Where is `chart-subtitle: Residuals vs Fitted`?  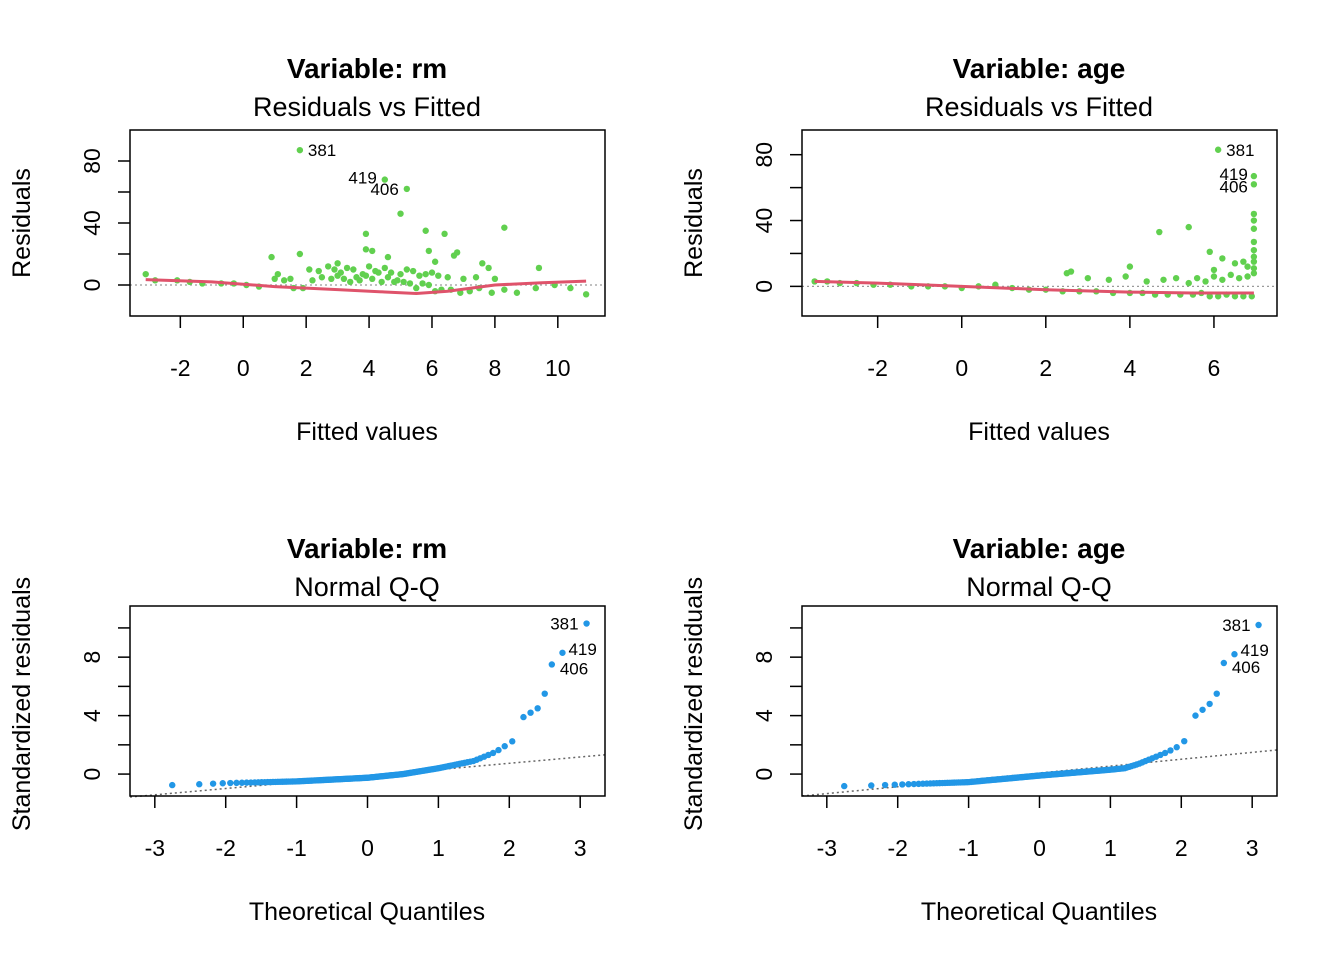
chart-subtitle: Residuals vs Fitted is located at coordinates (367, 107).